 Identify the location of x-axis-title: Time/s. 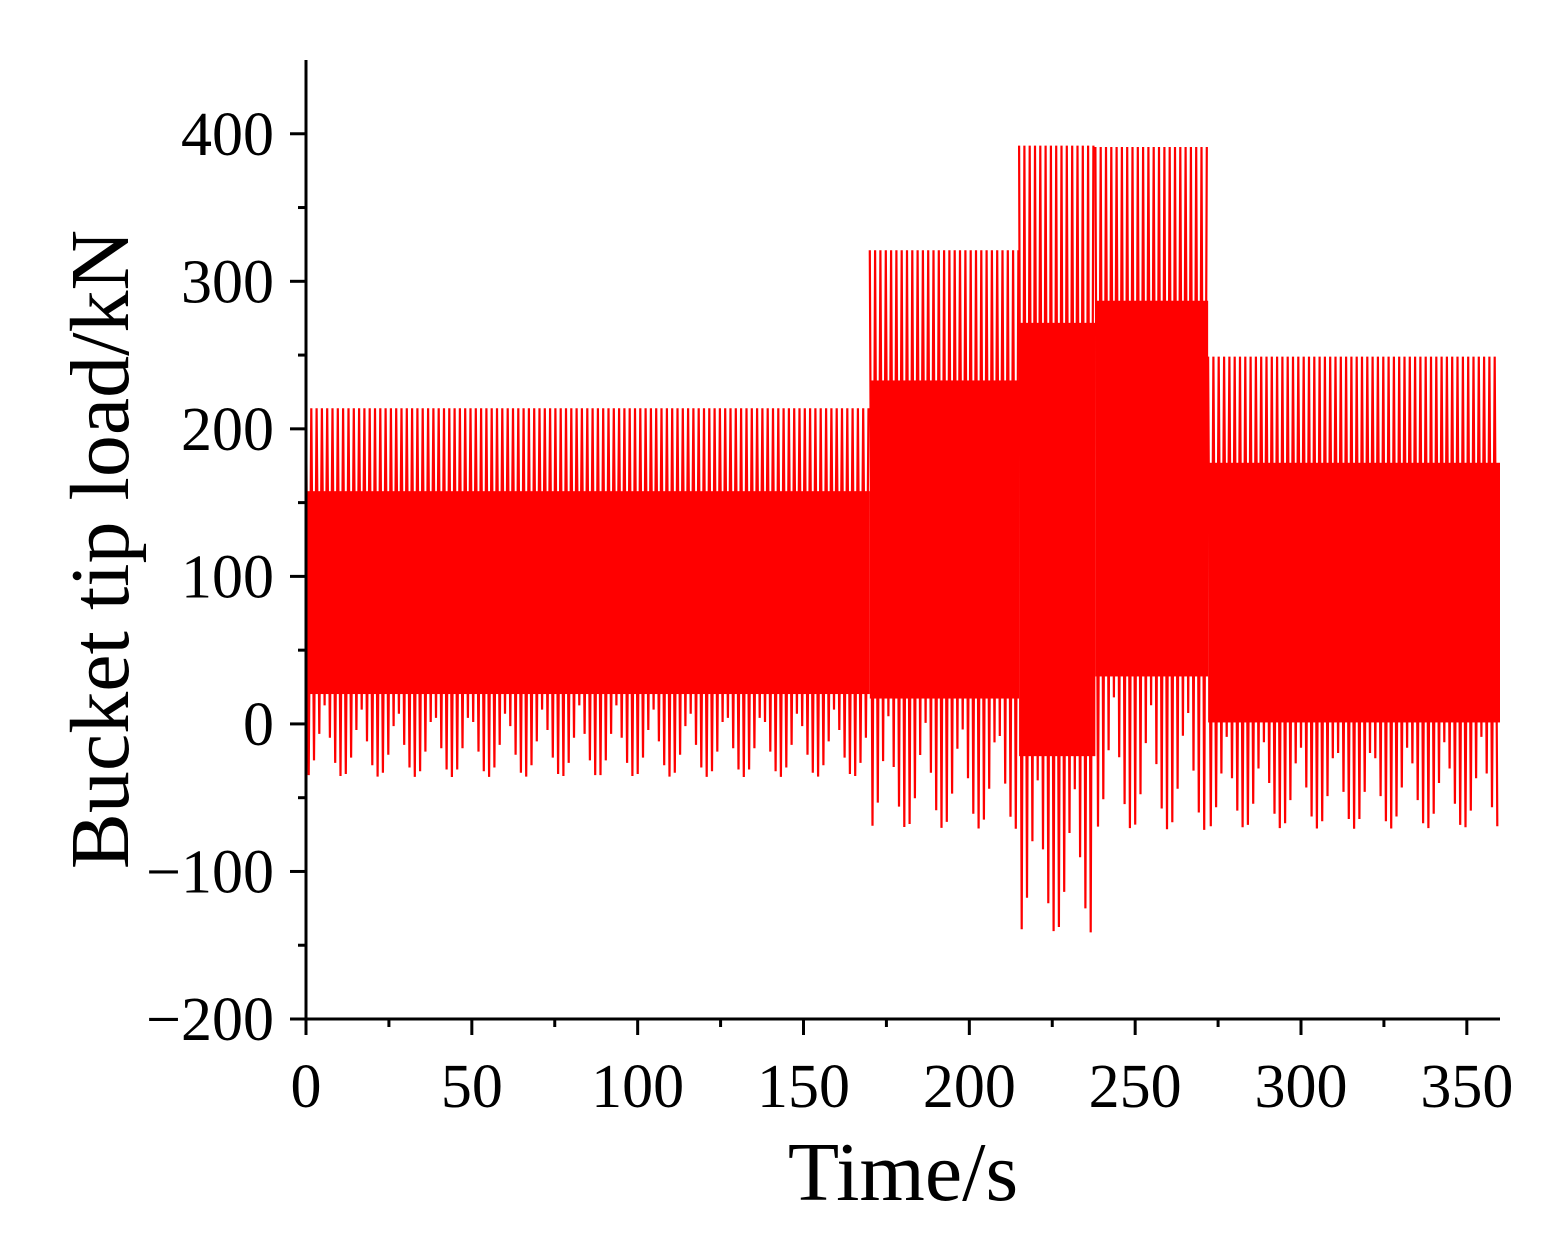
(903, 1172).